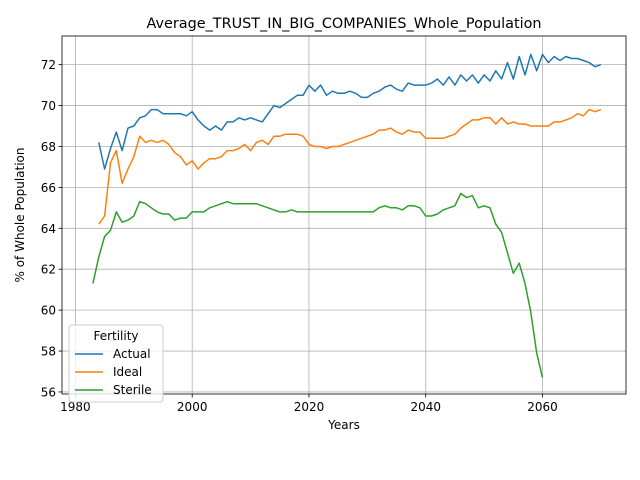 The height and width of the screenshot is (480, 640). I want to click on legend-label-actual: Actual, so click(132, 354).